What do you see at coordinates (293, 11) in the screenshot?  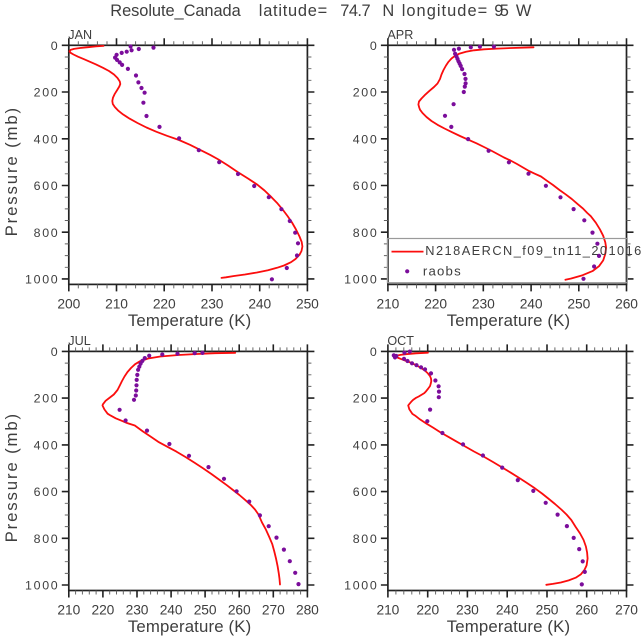 I see `svg-text: latitude=` at bounding box center [293, 11].